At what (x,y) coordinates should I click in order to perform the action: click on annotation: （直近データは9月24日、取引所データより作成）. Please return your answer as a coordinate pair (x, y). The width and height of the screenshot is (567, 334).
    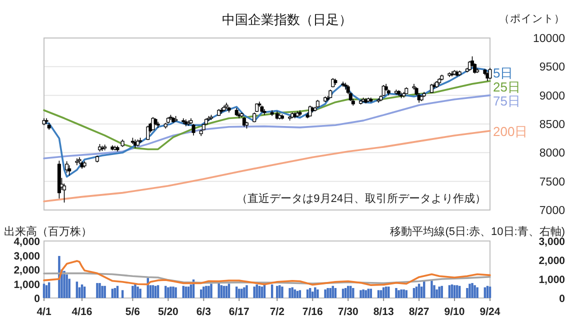
    Looking at the image, I should click on (361, 198).